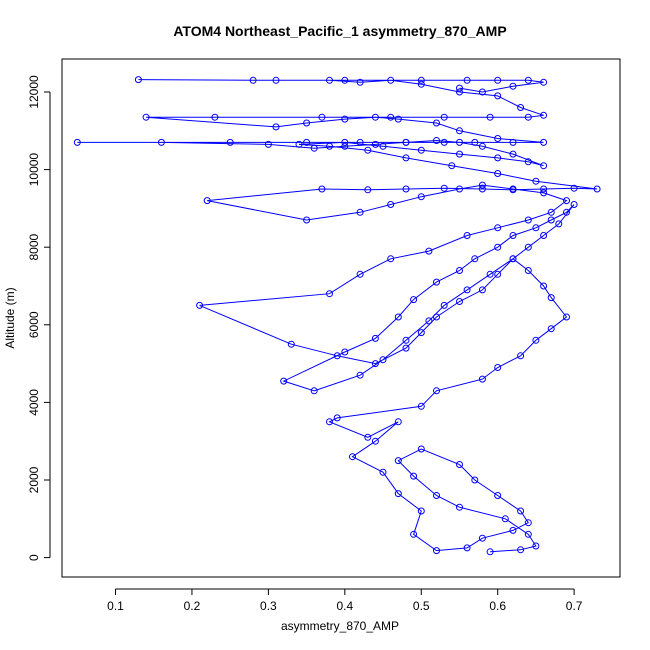 The height and width of the screenshot is (650, 650). I want to click on y-tick-label: 12000, so click(34, 92).